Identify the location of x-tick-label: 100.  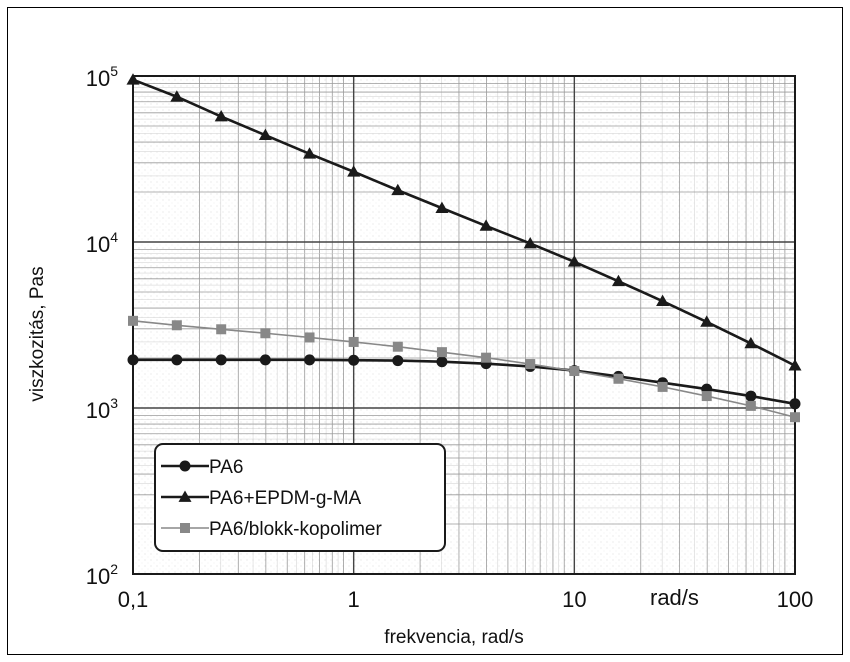
(795, 599).